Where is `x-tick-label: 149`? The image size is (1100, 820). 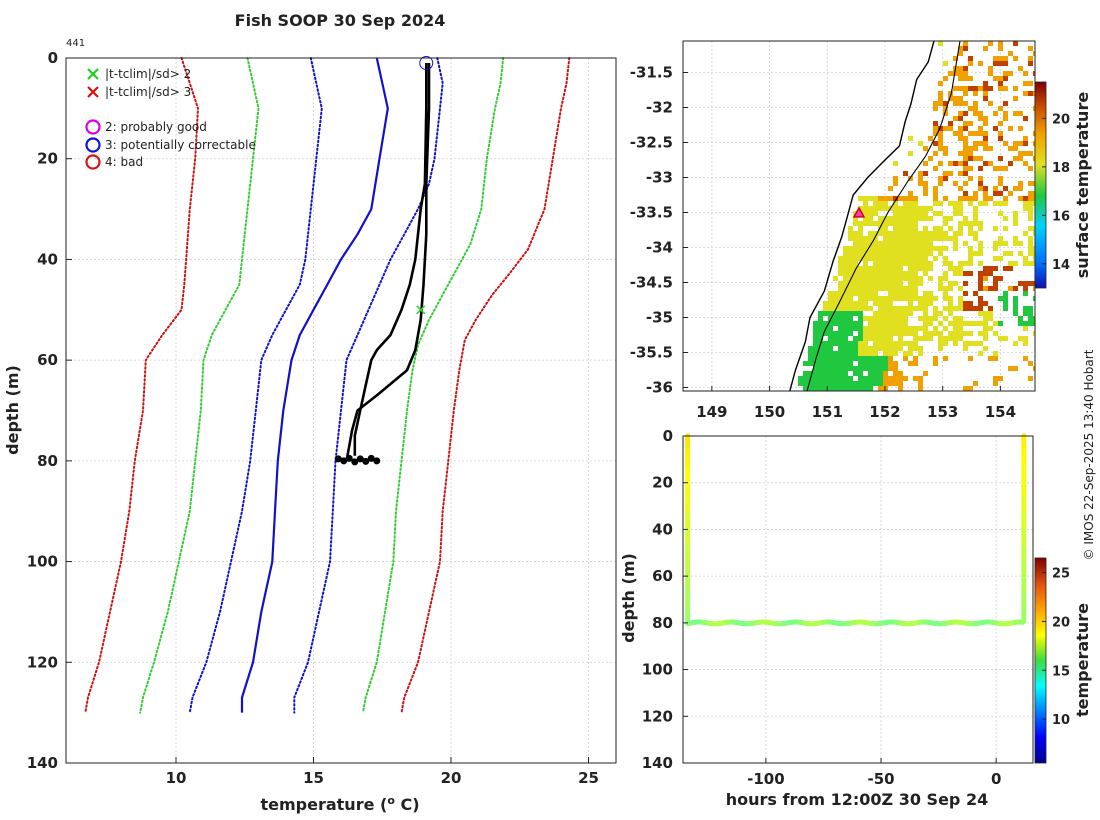
x-tick-label: 149 is located at coordinates (711, 412).